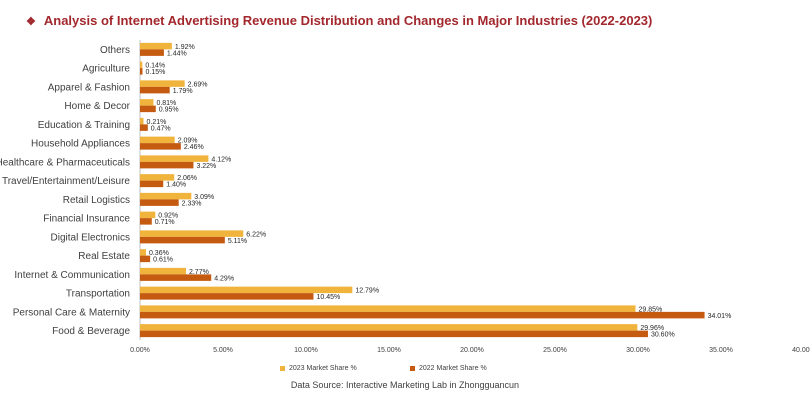 The image size is (810, 402). Describe the element at coordinates (161, 128) in the screenshot. I see `data-label: 0.47%` at that location.